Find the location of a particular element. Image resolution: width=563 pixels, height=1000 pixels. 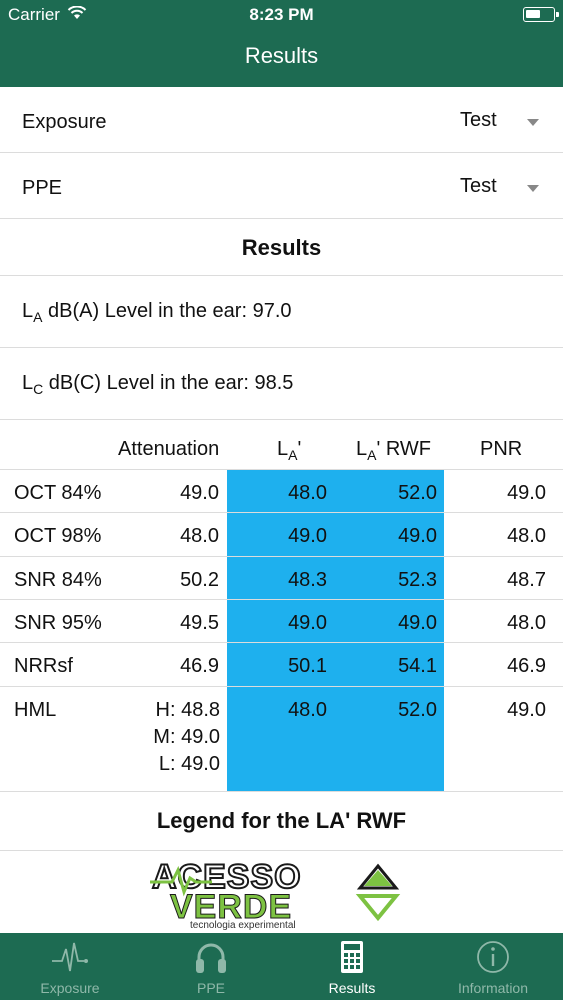

row-attenuation: 49.0 is located at coordinates (199, 493).